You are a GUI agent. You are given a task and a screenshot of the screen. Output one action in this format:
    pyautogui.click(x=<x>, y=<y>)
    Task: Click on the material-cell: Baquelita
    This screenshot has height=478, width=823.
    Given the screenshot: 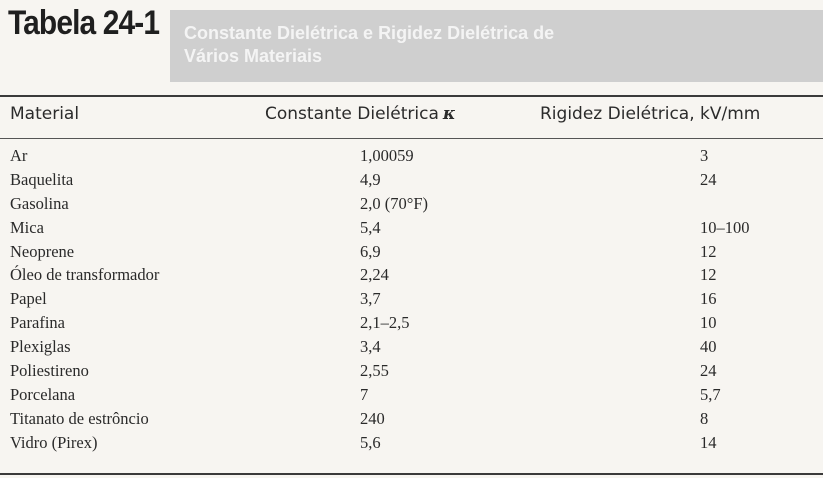 What is the action you would take?
    pyautogui.click(x=42, y=179)
    